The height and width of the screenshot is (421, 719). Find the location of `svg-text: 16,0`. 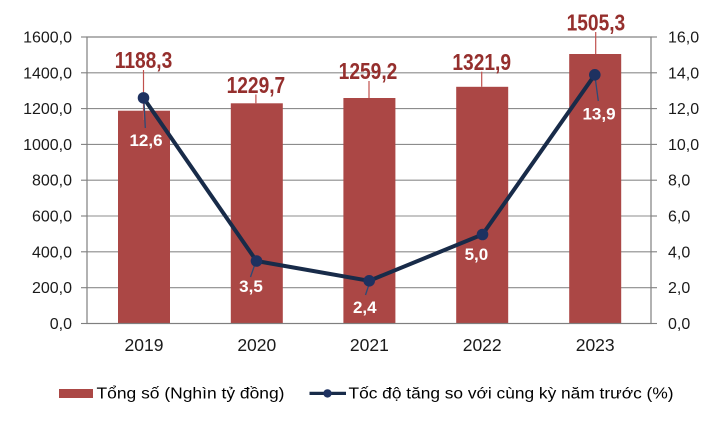

svg-text: 16,0 is located at coordinates (683, 38).